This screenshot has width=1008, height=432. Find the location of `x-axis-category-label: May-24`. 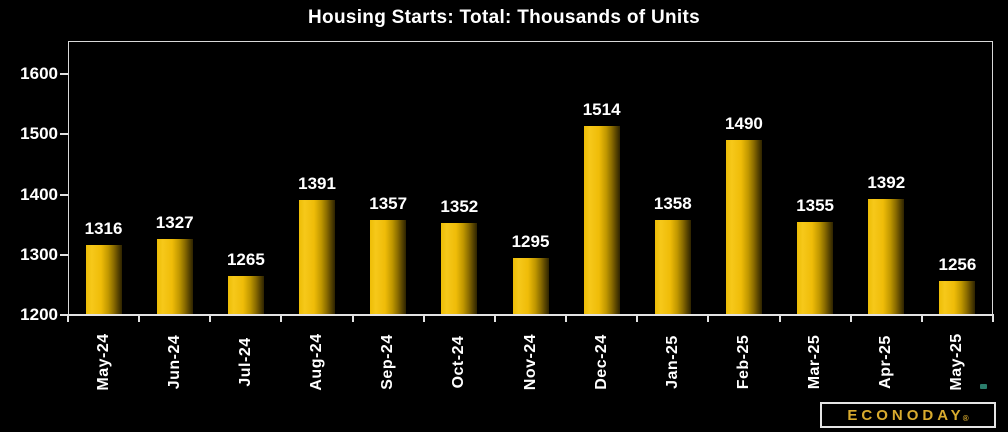

x-axis-category-label: May-24 is located at coordinates (103, 362).